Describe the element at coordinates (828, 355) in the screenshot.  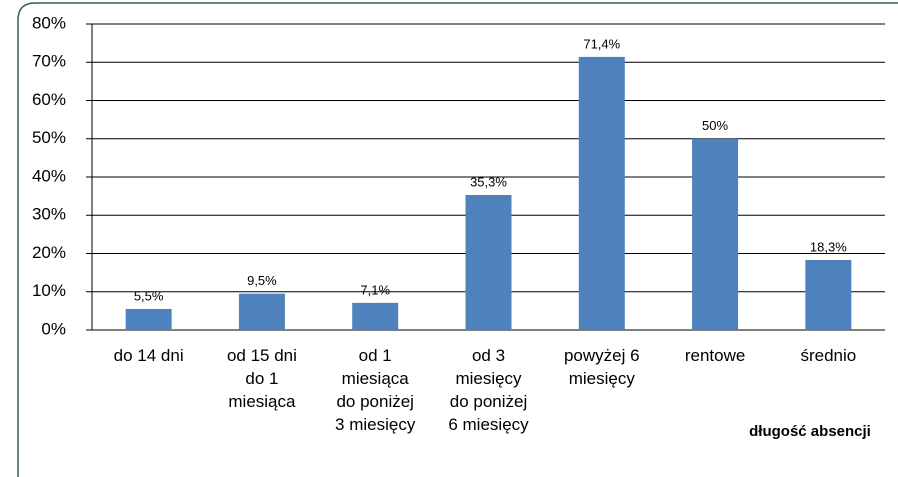
I see `x-tick-label: średnio` at that location.